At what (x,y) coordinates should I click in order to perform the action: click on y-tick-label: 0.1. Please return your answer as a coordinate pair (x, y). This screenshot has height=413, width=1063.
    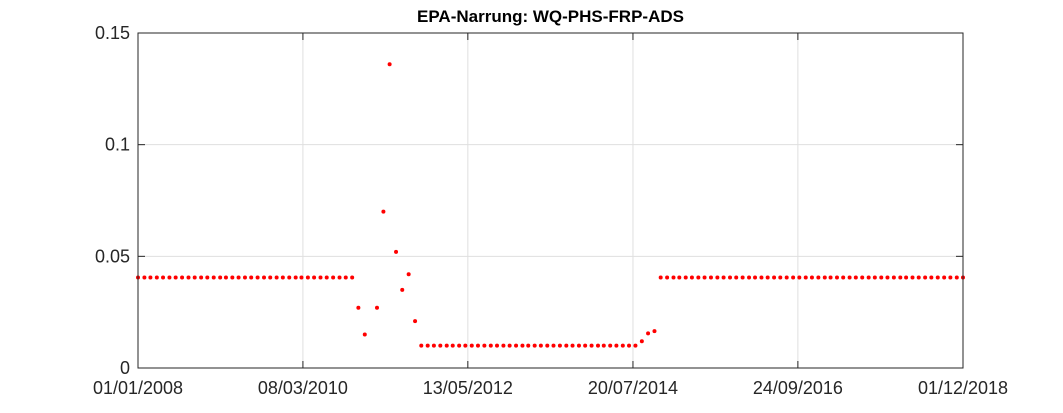
    Looking at the image, I should click on (117, 145).